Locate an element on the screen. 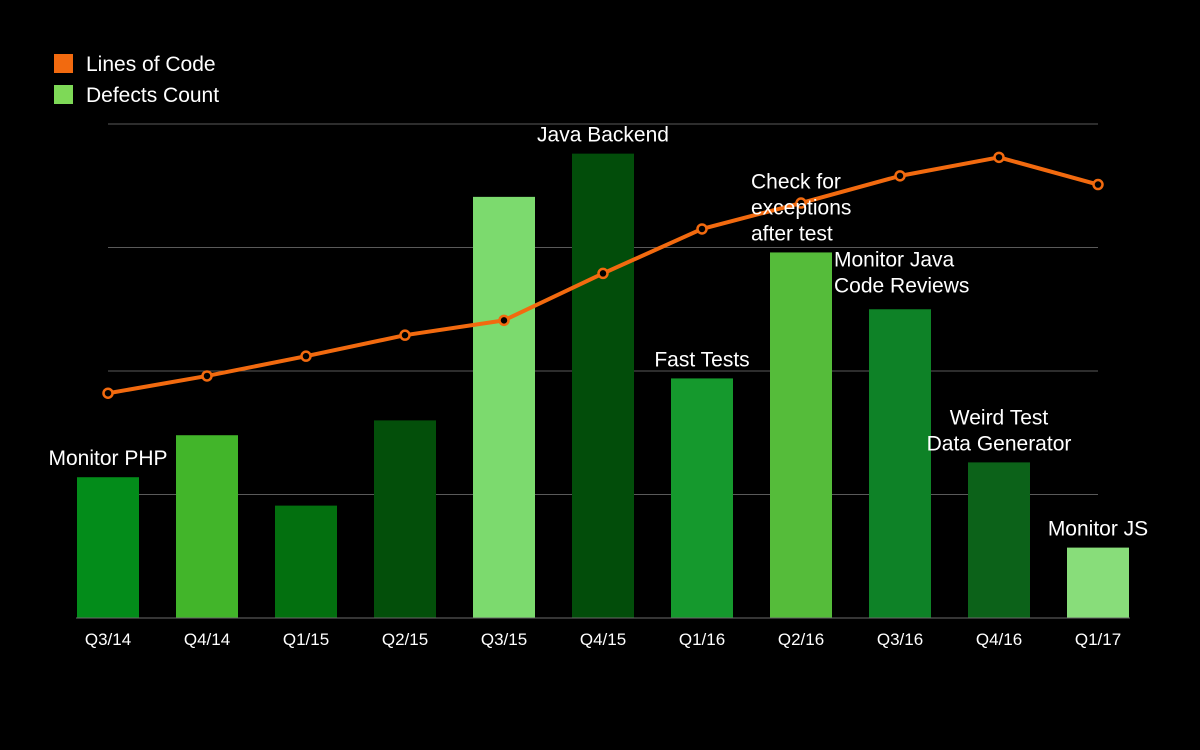  annotation-label: exceptions is located at coordinates (801, 207).